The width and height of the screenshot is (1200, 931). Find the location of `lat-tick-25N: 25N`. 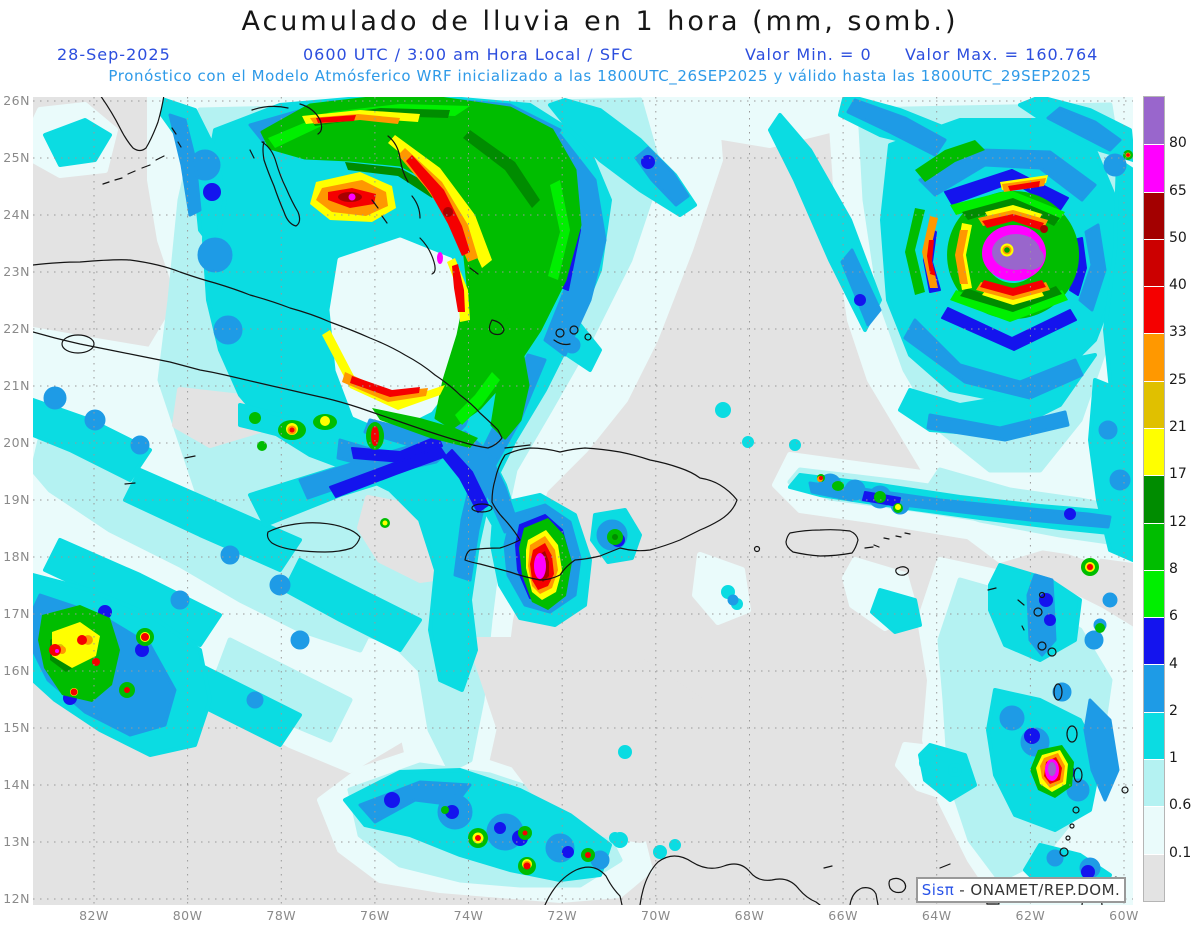

lat-tick-25N: 25N is located at coordinates (16, 157).